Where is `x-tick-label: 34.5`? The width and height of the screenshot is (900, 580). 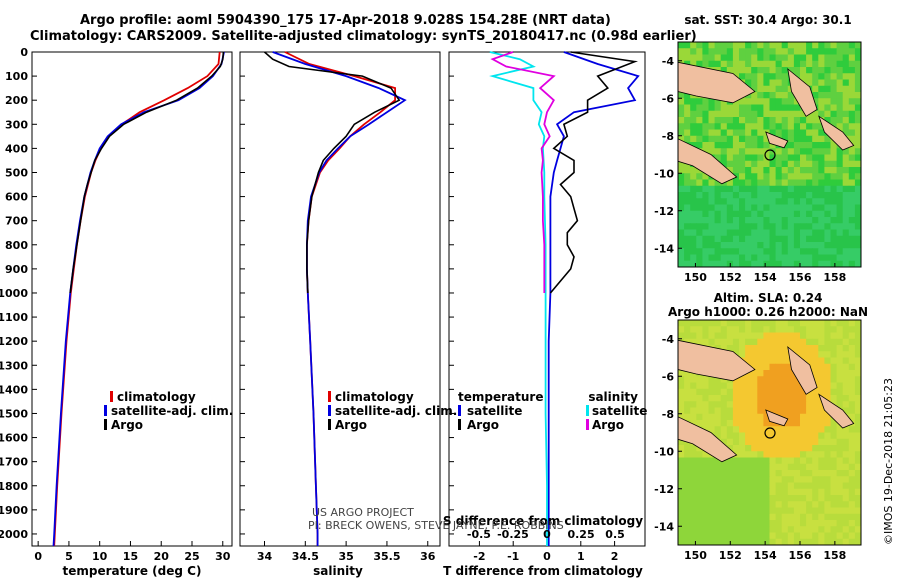 x-tick-label: 34.5 is located at coordinates (305, 556).